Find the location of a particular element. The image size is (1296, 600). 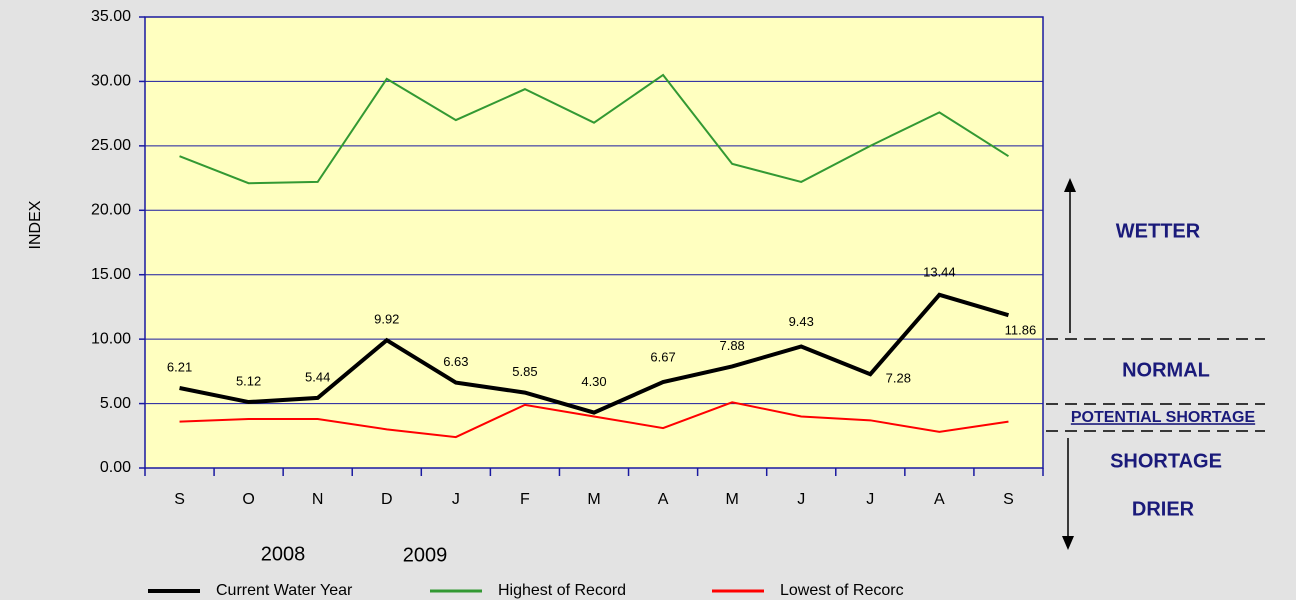

year-label: 2008 is located at coordinates (283, 554).